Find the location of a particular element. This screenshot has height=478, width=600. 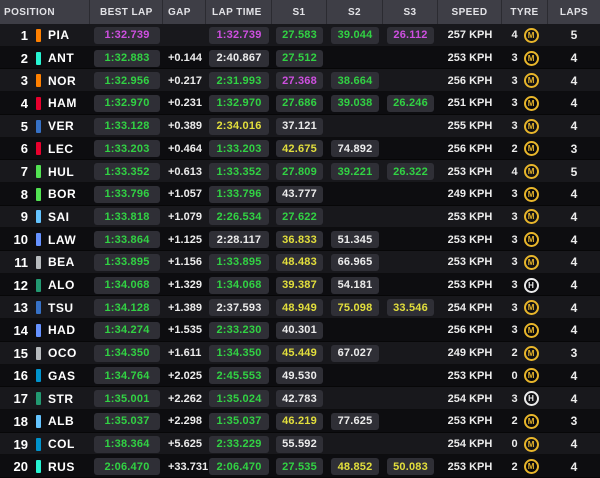

sector-1-cell: 48.483 is located at coordinates (299, 262).